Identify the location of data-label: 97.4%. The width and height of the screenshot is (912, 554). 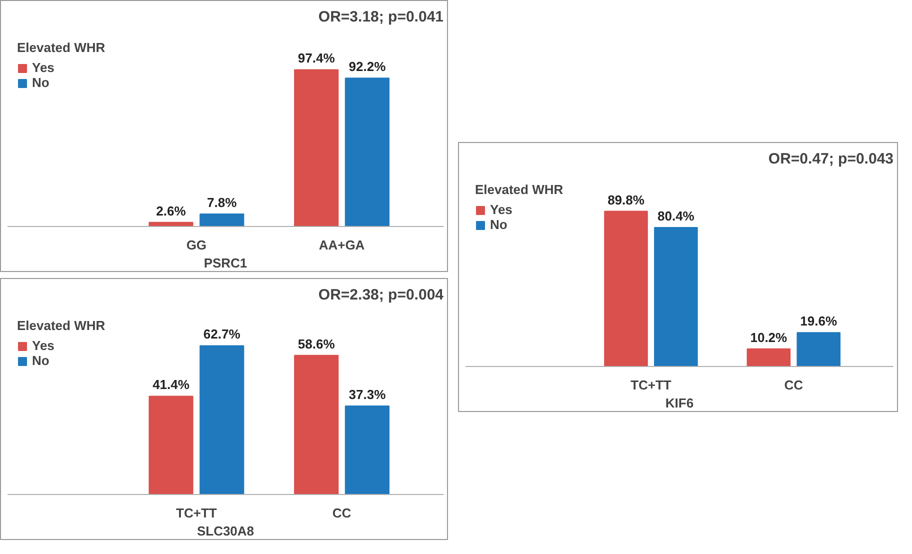
(317, 58).